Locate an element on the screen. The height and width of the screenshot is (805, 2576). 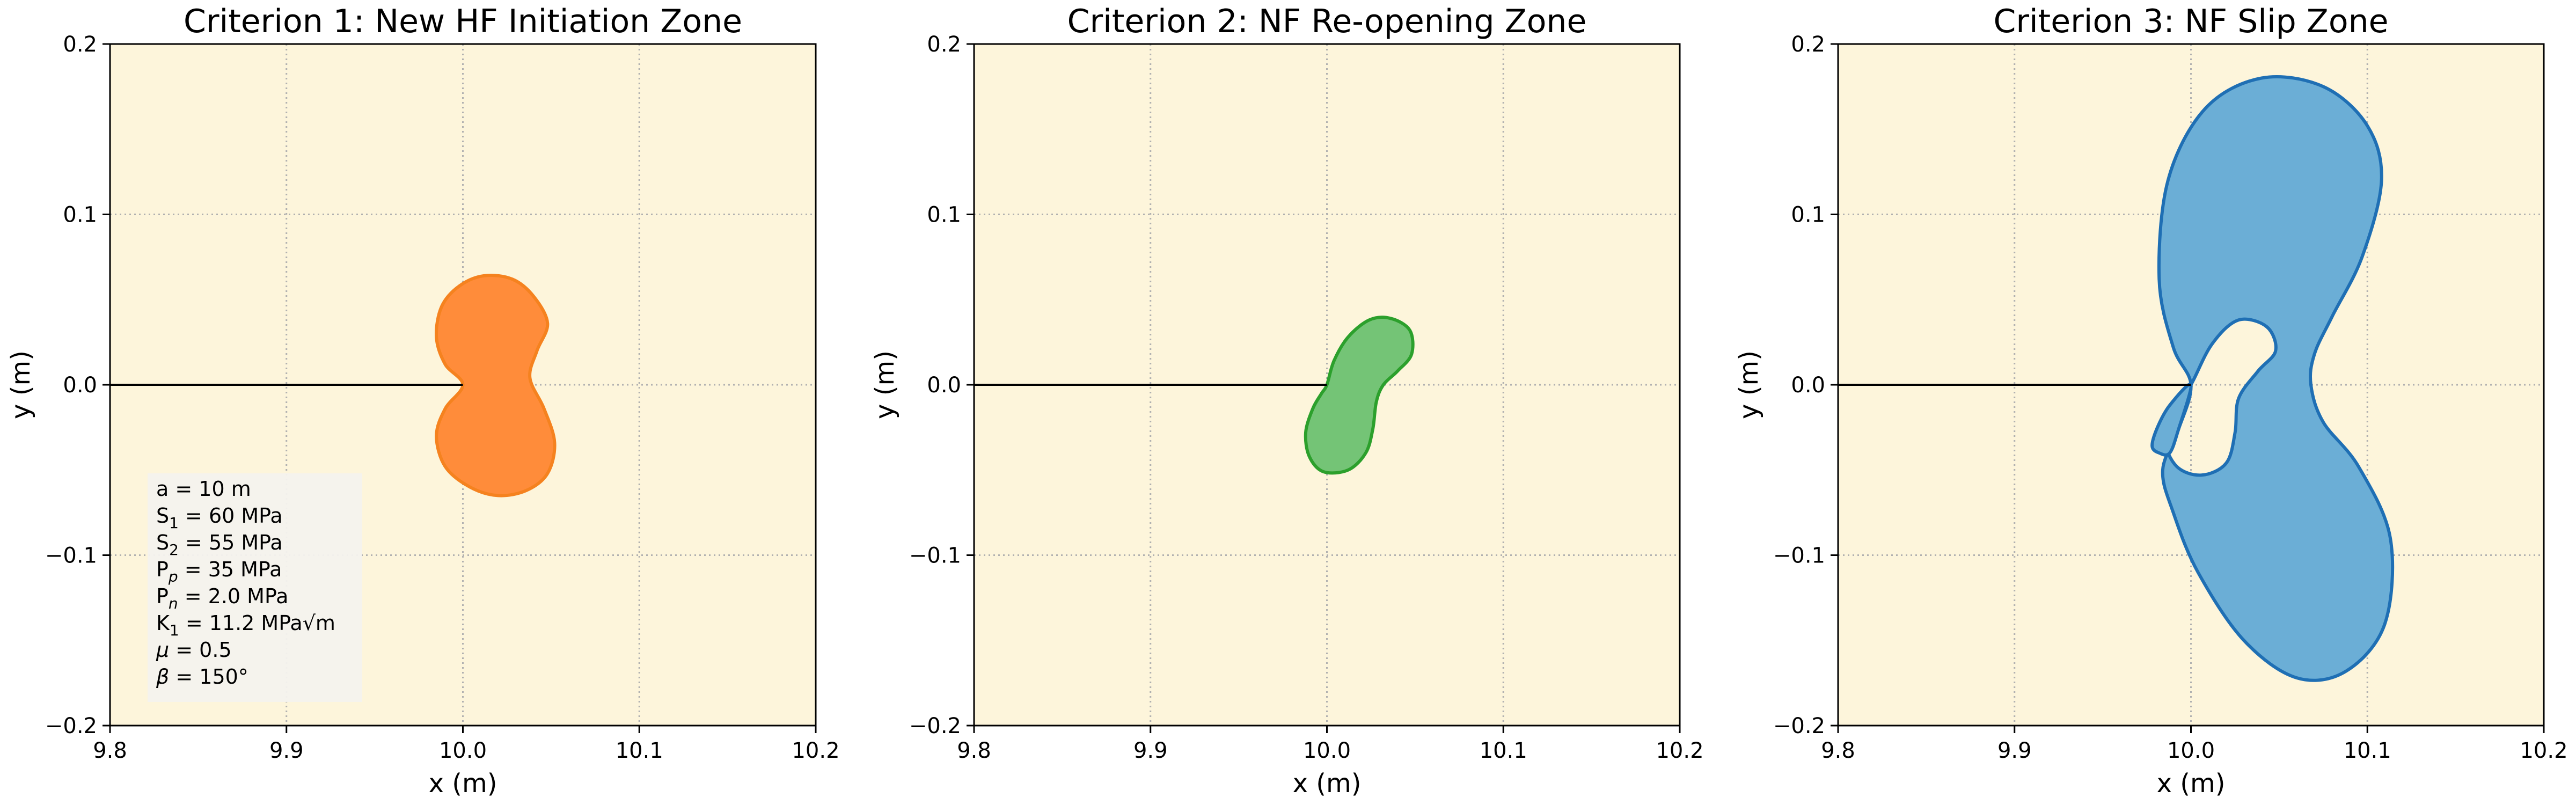
legend-entry: K1 = 11.2 MPa√m is located at coordinates (245, 625).